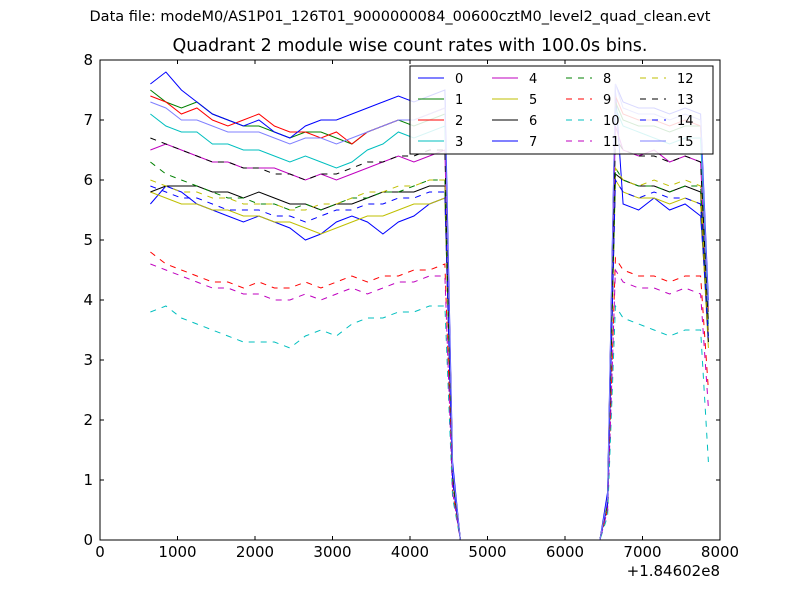  Describe the element at coordinates (565, 552) in the screenshot. I see `x-tick-label: 6000` at that location.